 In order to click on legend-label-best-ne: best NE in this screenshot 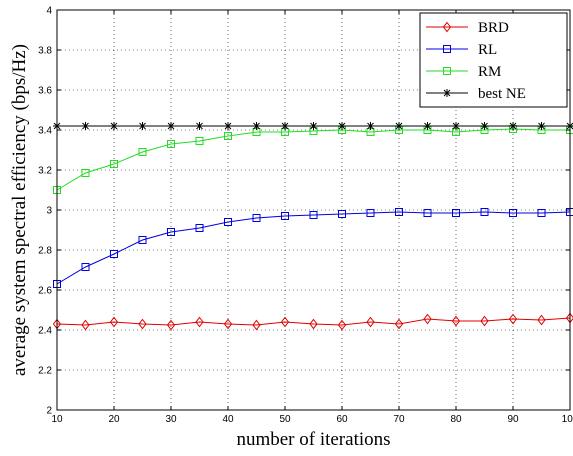, I will do `click(502, 94)`.